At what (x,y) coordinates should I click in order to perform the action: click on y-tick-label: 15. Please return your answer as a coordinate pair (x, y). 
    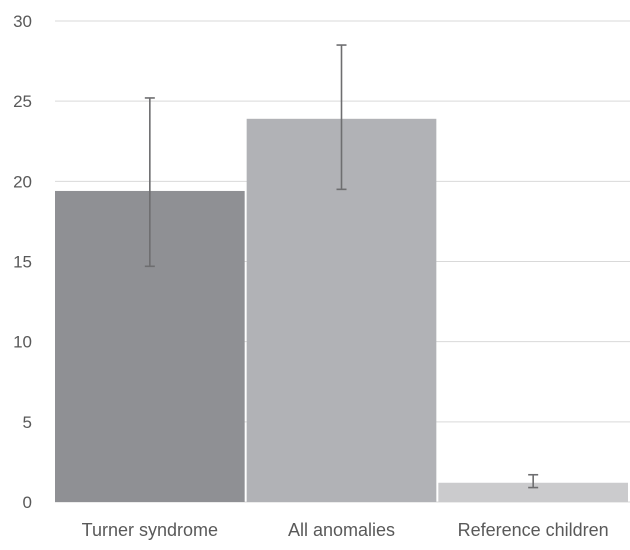
    Looking at the image, I should click on (22, 262).